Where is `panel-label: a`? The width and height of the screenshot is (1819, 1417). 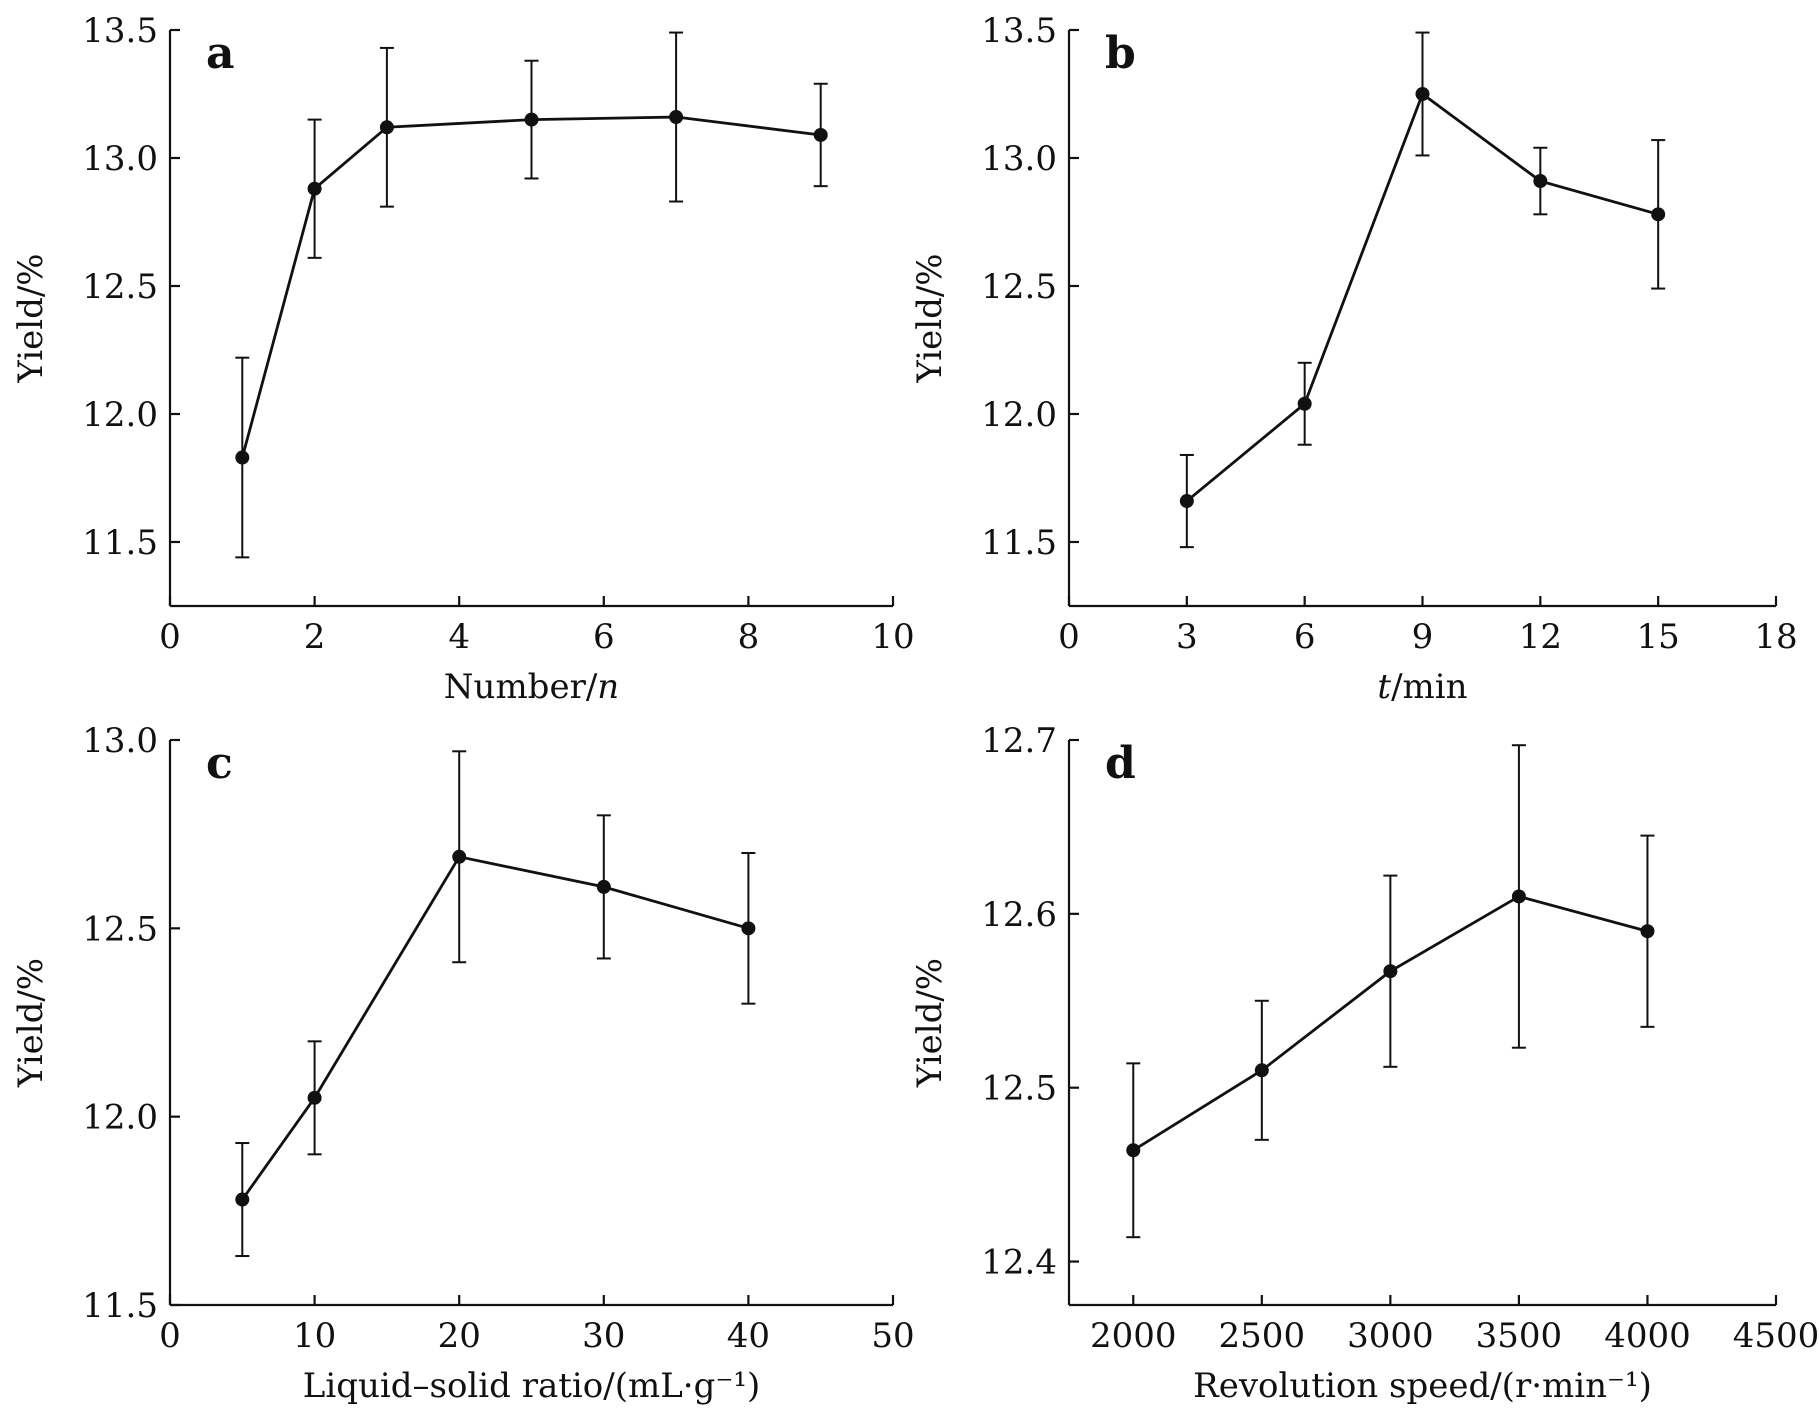 panel-label: a is located at coordinates (220, 53).